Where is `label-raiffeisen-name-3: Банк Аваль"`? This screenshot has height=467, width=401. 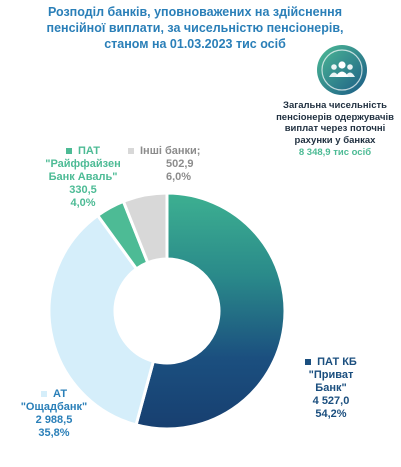 label-raiffeisen-name-3: Банк Аваль" is located at coordinates (83, 177).